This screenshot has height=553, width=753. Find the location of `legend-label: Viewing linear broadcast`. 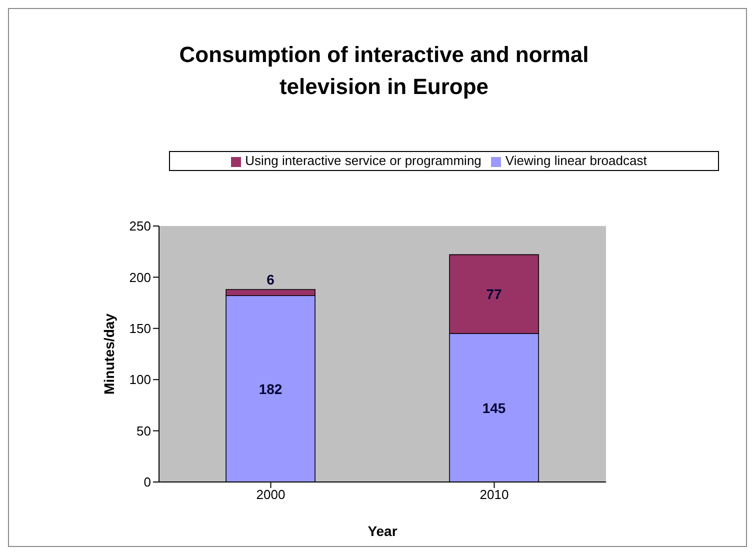

legend-label: Viewing linear broadcast is located at coordinates (576, 160).